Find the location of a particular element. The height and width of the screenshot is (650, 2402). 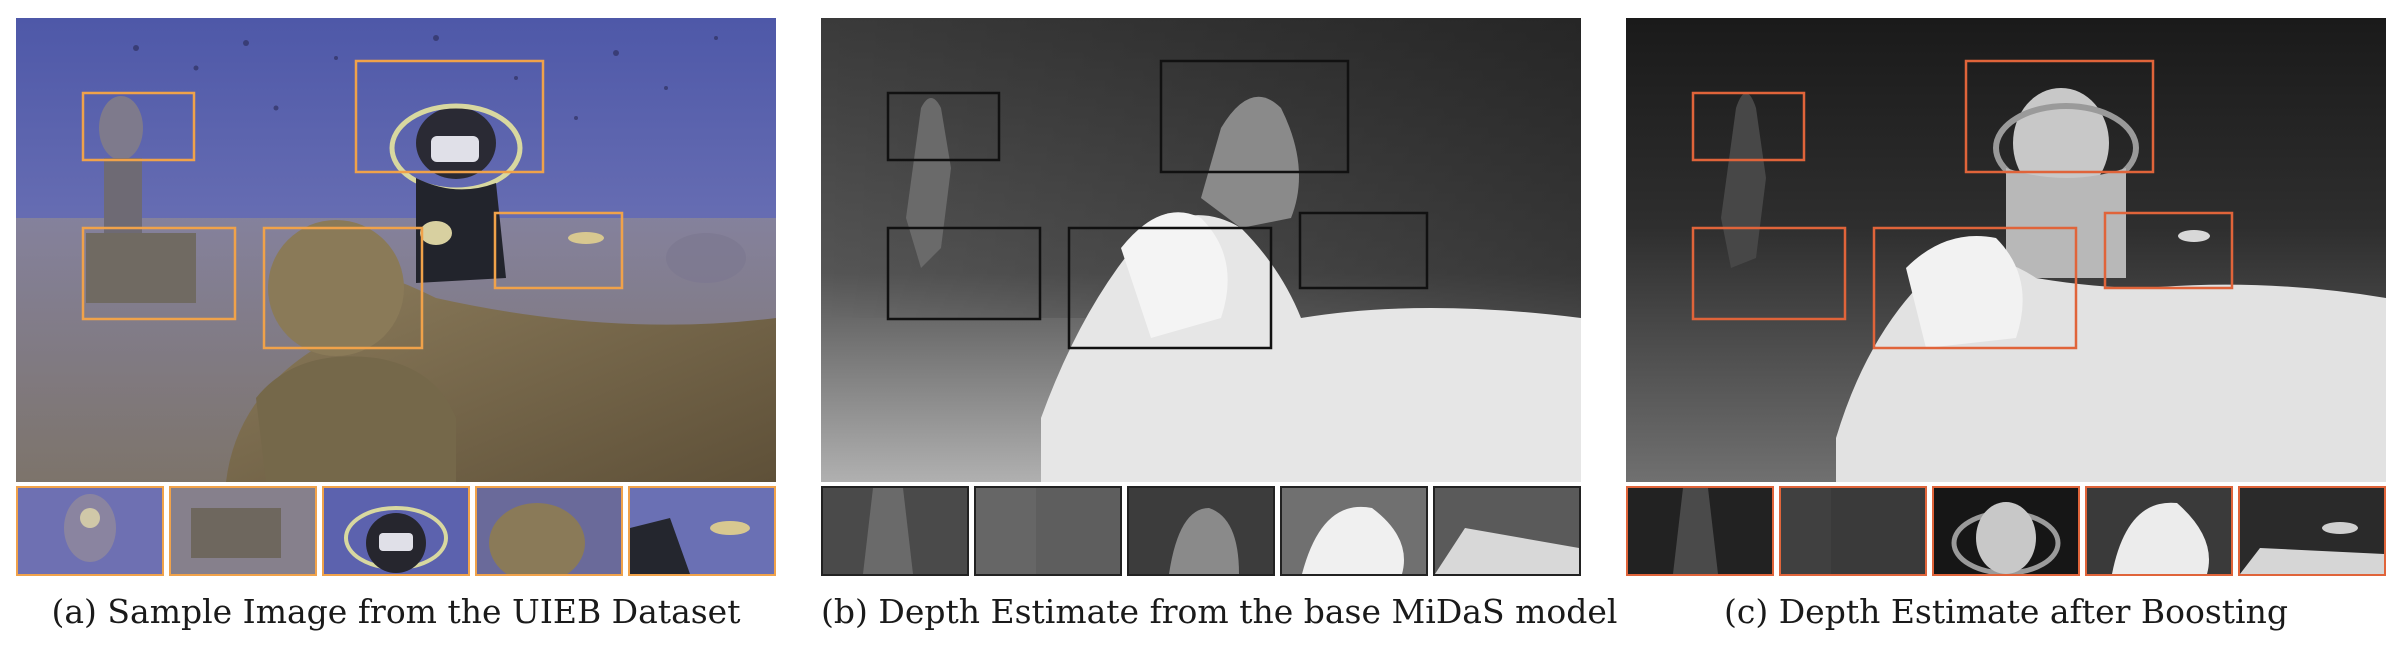

crop-strip-c is located at coordinates (2006, 531).